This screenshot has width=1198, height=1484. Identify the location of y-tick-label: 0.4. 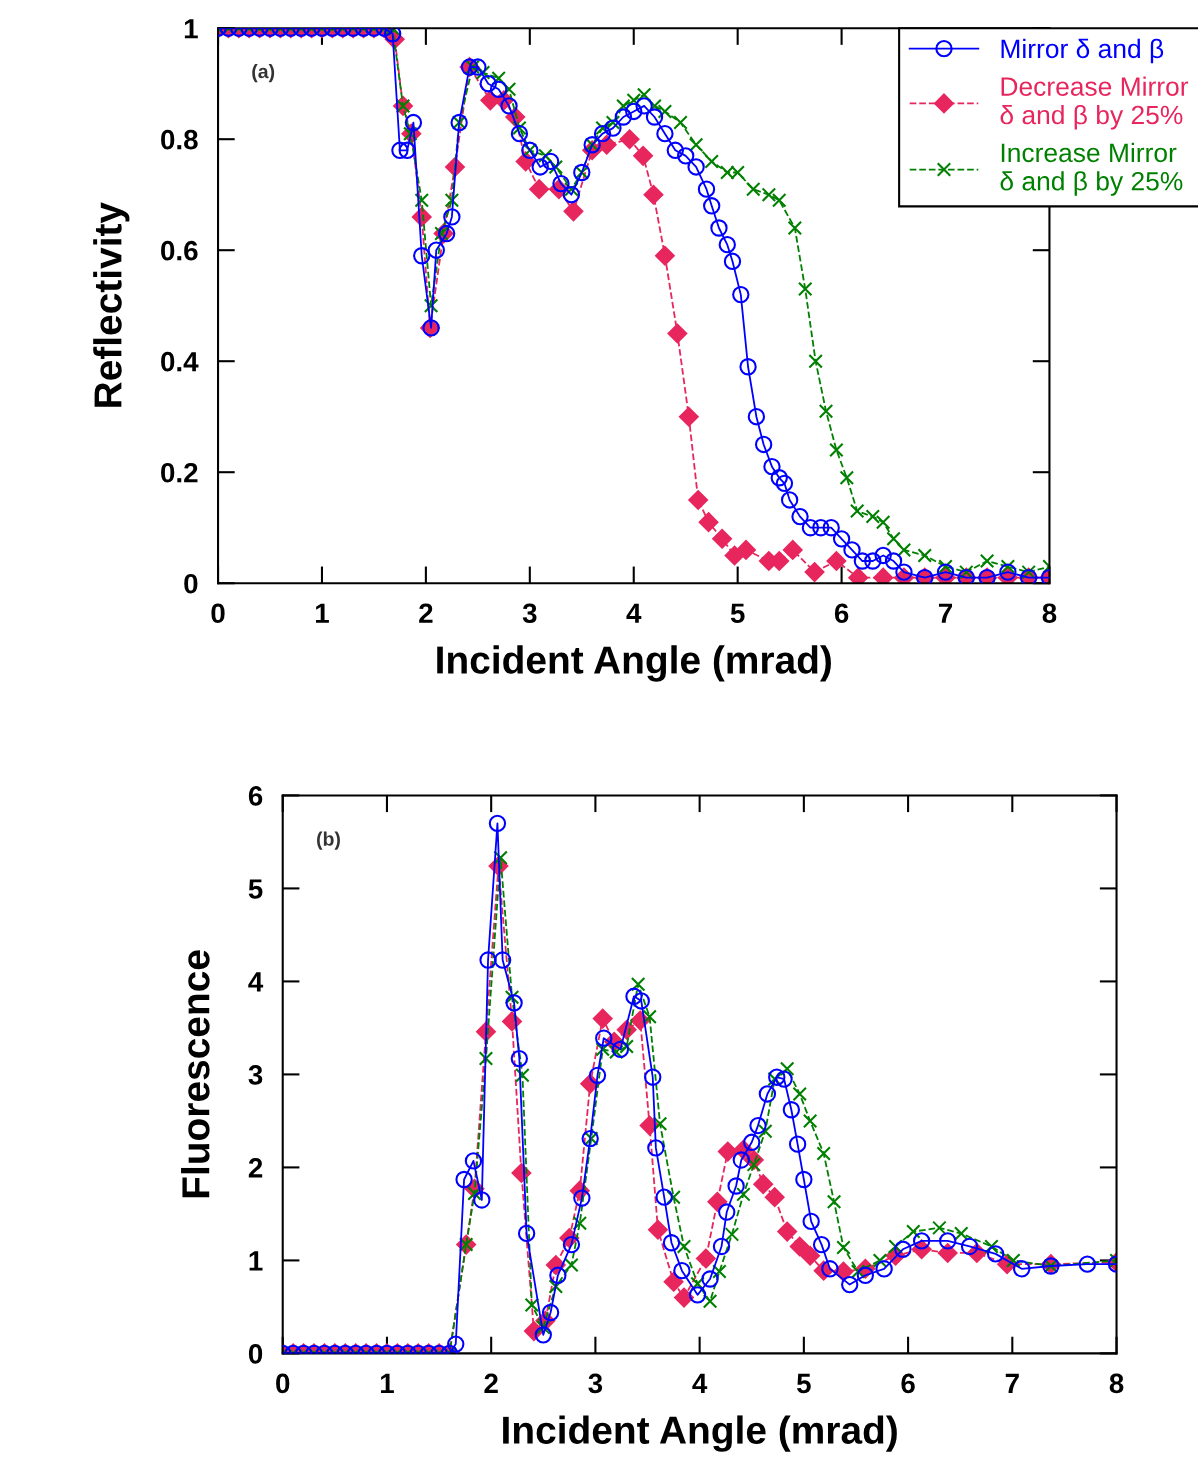
(180, 361).